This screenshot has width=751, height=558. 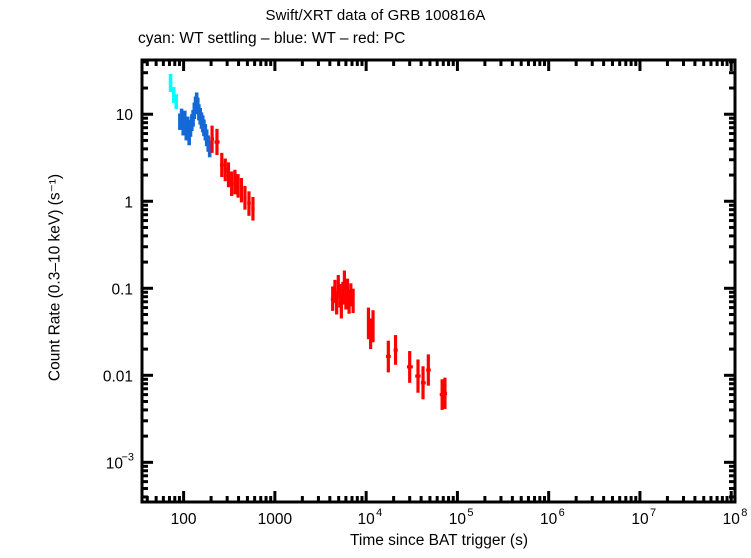 What do you see at coordinates (115, 463) in the screenshot?
I see `y-tick-label-4: 10` at bounding box center [115, 463].